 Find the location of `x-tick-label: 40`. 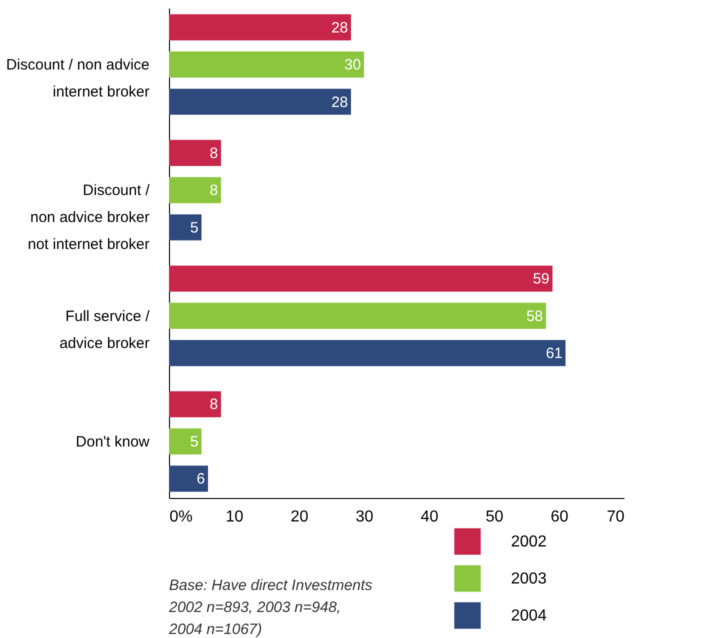

x-tick-label: 40 is located at coordinates (429, 517).